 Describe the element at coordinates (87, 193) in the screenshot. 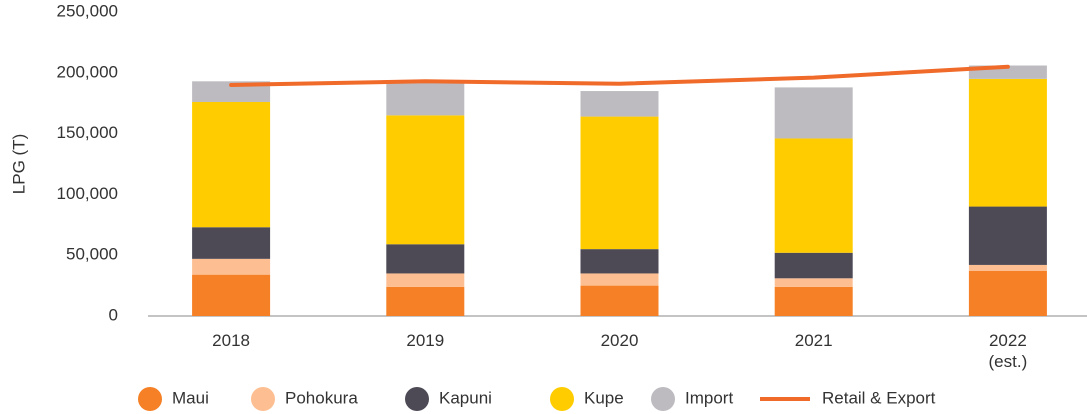

I see `y-tick-label: 100,000` at that location.